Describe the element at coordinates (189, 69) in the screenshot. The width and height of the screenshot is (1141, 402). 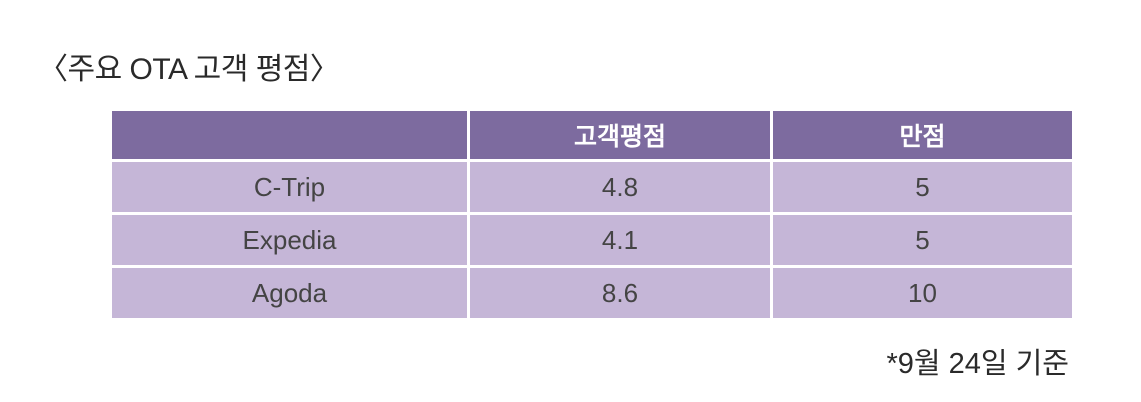
I see `title: 〈주요 OTA 고객 평점〉` at that location.